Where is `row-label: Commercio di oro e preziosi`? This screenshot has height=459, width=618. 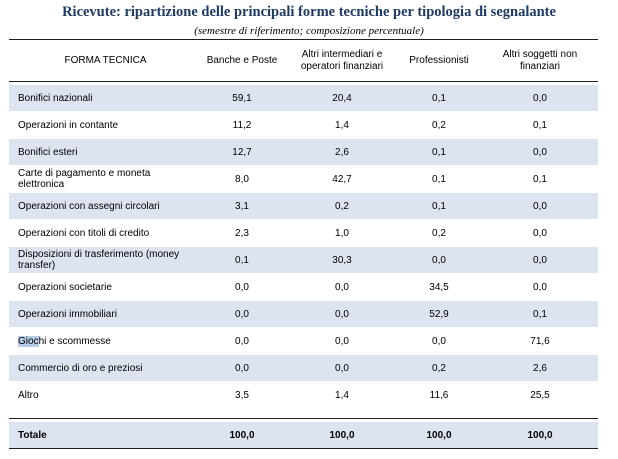
row-label: Commercio di oro e preziosi is located at coordinates (80, 368).